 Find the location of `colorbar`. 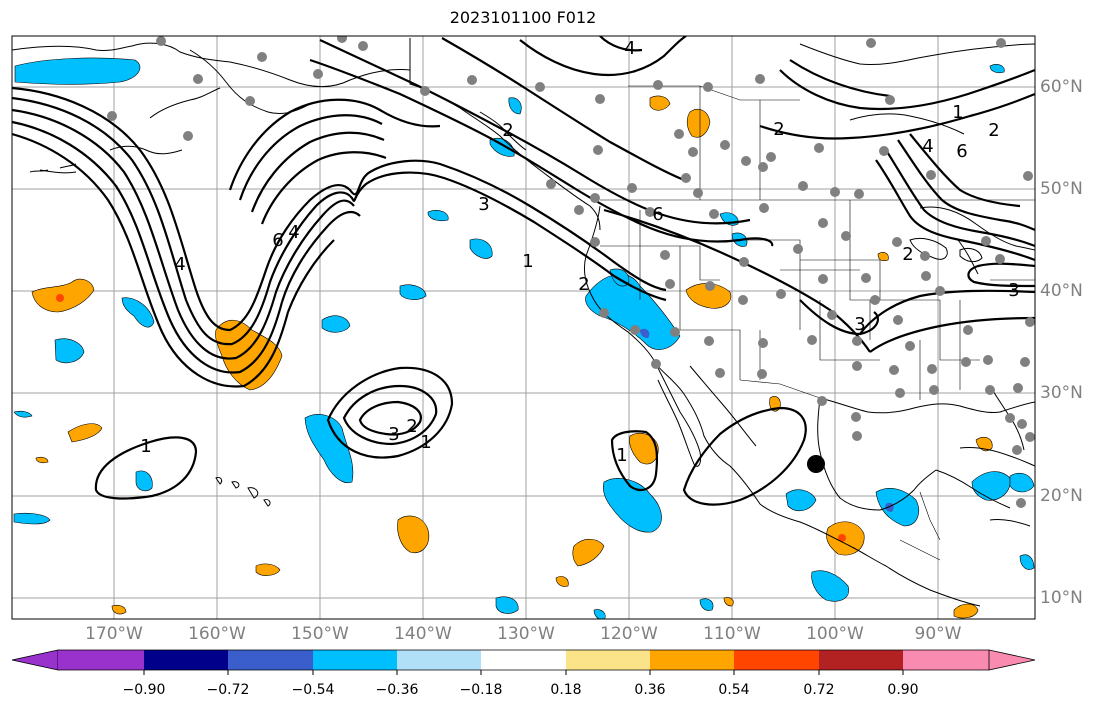

colorbar is located at coordinates (523, 662).